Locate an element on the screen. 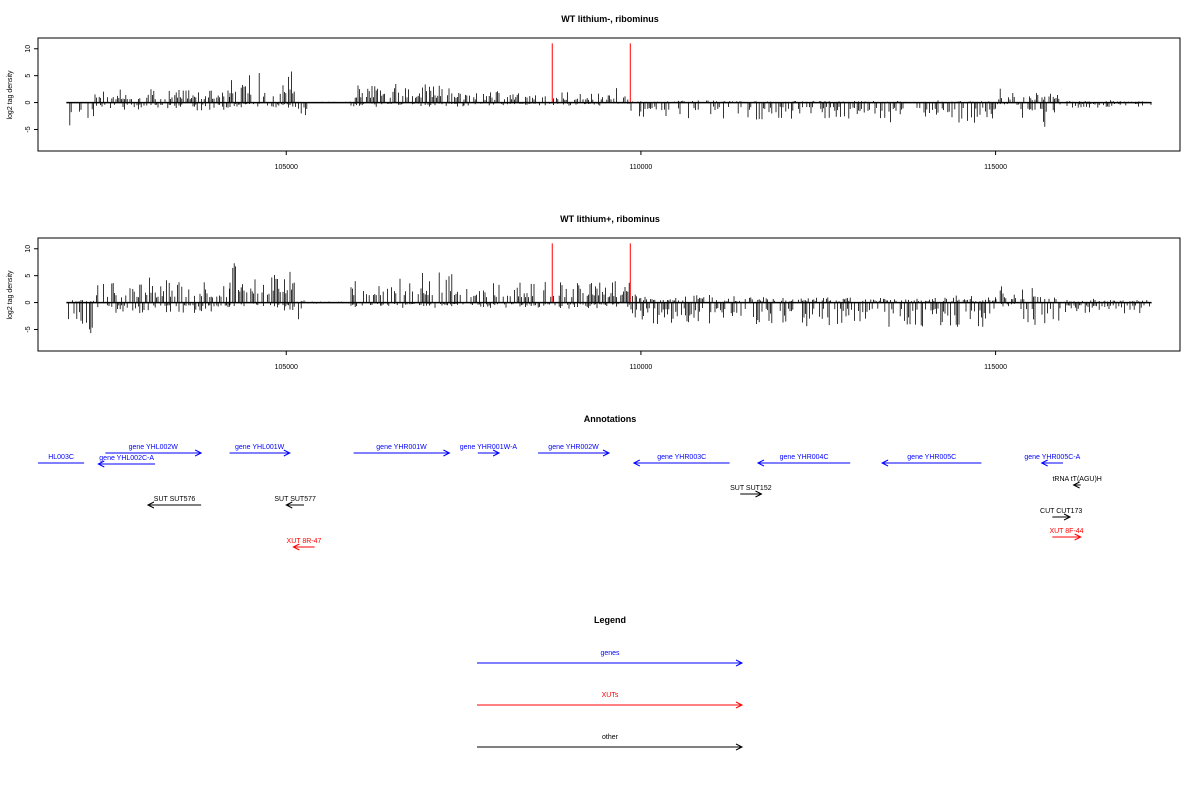 The width and height of the screenshot is (1200, 800). legend-entries: genes XUTs other is located at coordinates (610, 700).